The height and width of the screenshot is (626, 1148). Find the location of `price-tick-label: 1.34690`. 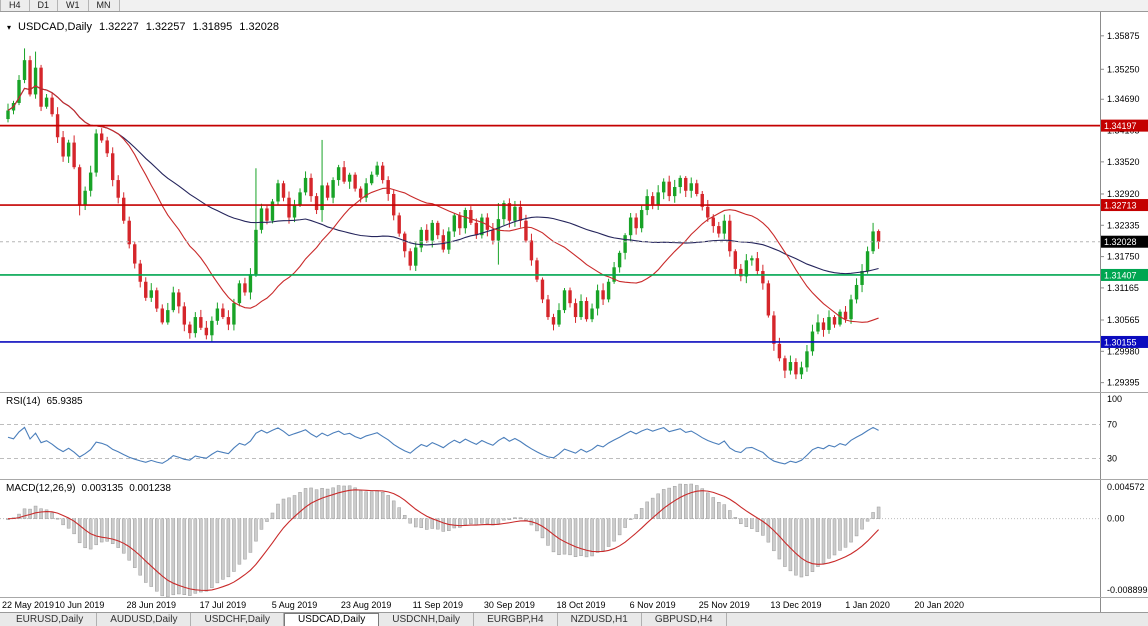

price-tick-label: 1.34690 is located at coordinates (1123, 99).